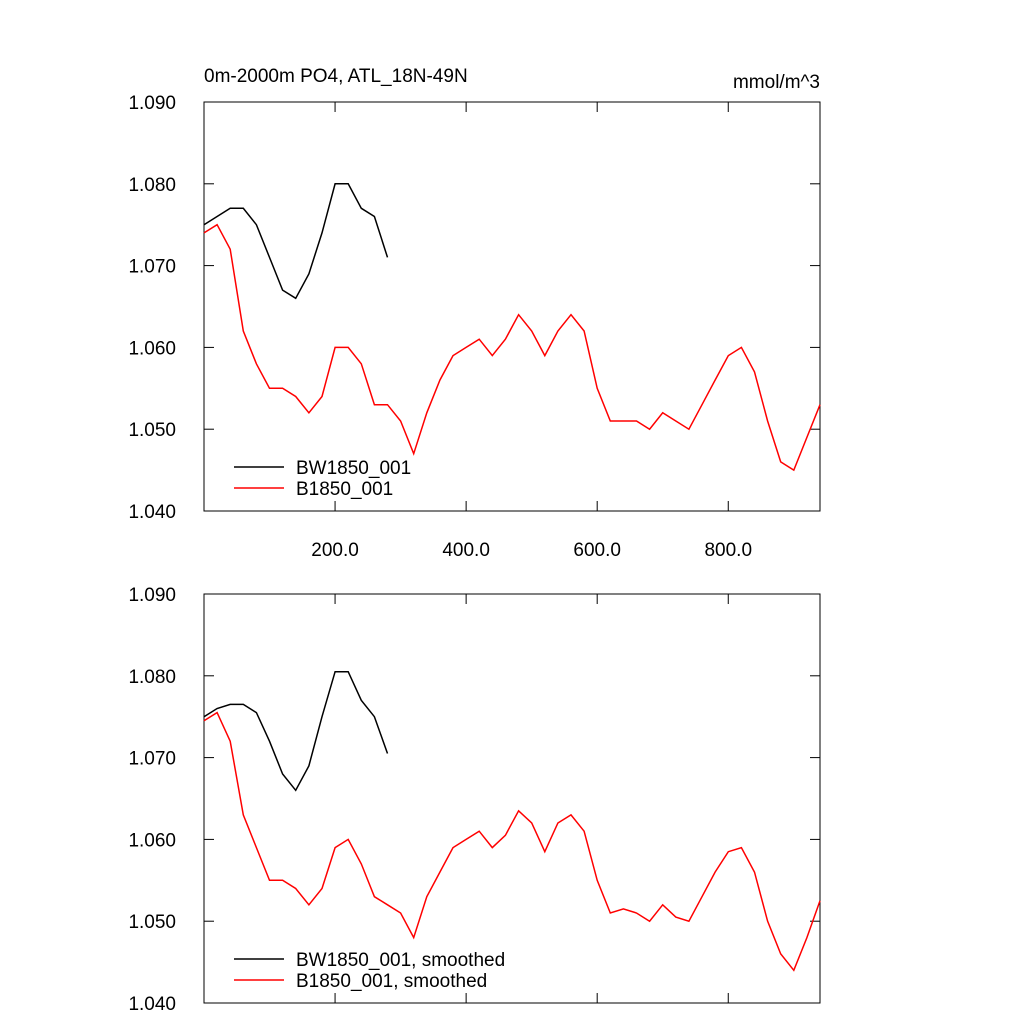 Image resolution: width=1024 pixels, height=1029 pixels. I want to click on units-label: mmol/m^3, so click(776, 82).